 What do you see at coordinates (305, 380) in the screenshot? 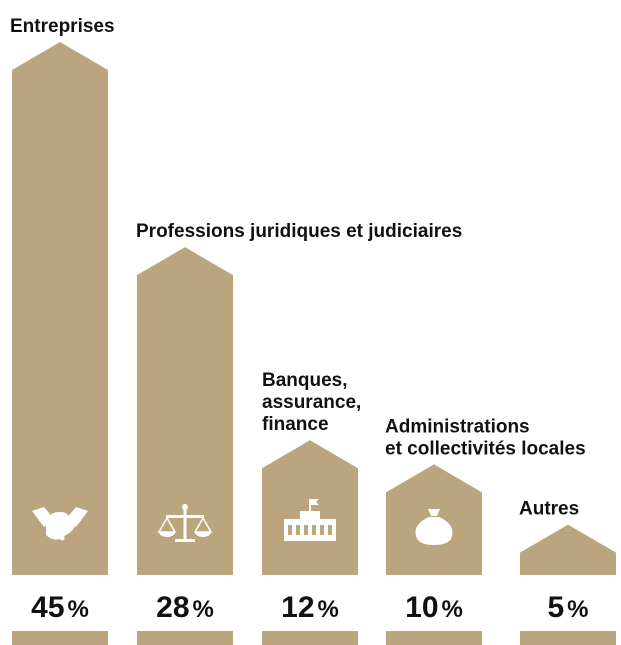
I see `category-label: Banques,` at bounding box center [305, 380].